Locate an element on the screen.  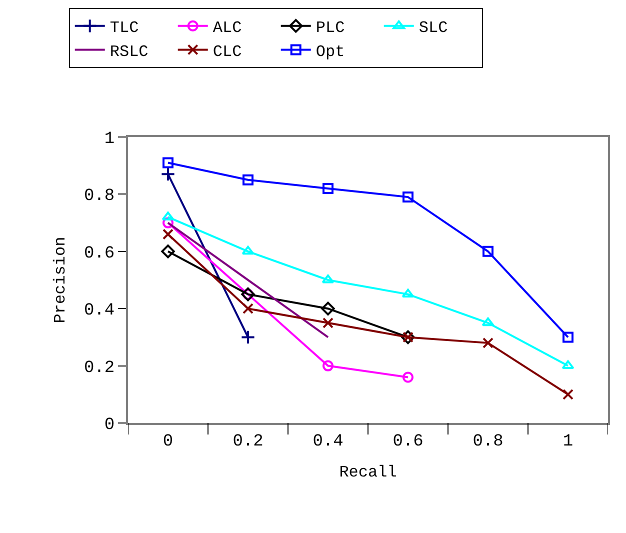
y-tick-label: 0.2 is located at coordinates (99, 368).